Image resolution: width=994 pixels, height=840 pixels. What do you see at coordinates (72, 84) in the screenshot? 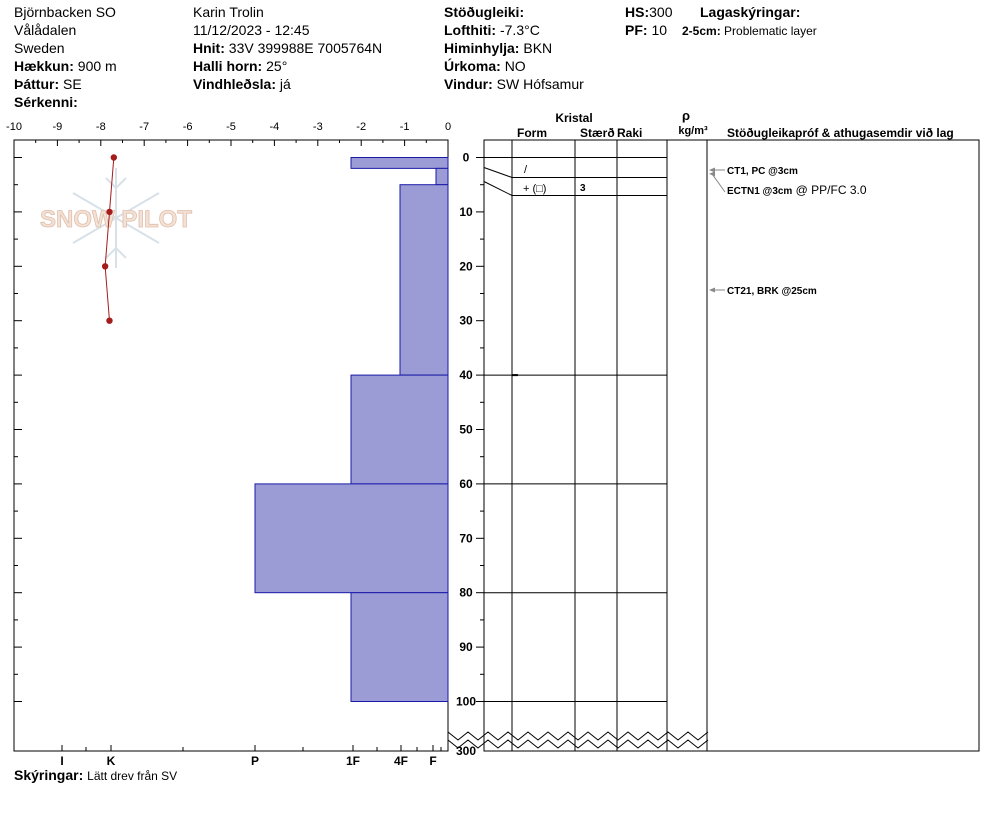
I see `aspect-value: SE` at bounding box center [72, 84].